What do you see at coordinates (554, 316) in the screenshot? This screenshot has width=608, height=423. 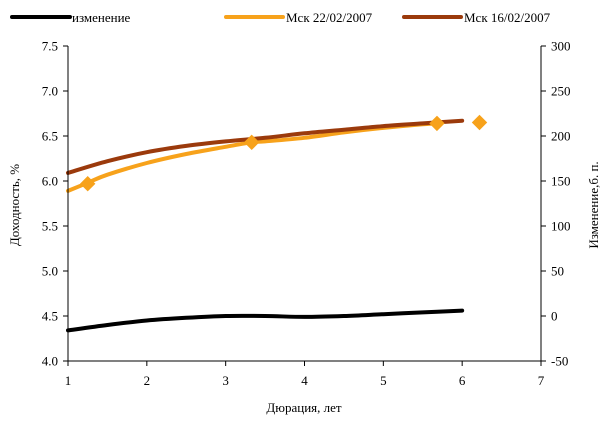 I see `y-right-tick-label: 0` at bounding box center [554, 316].